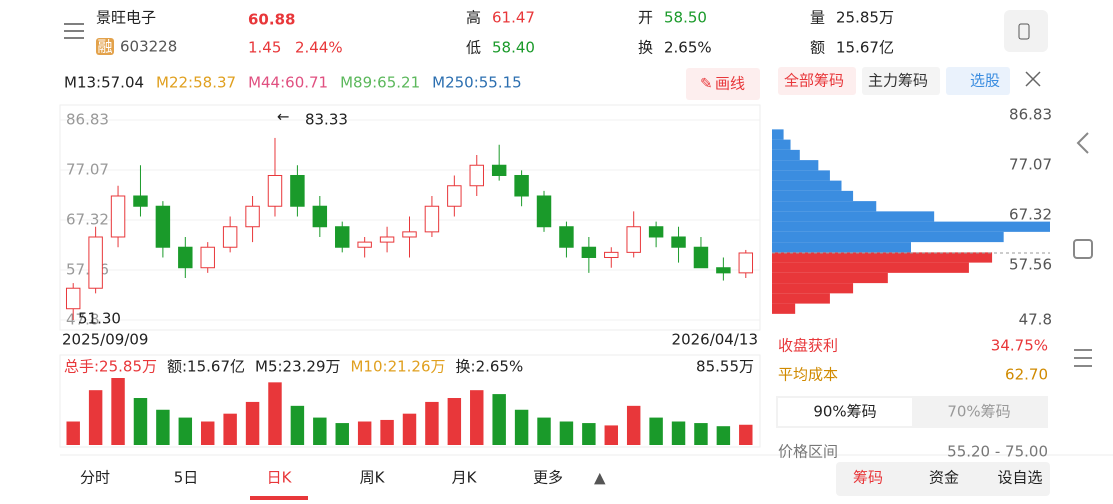 This screenshot has width=1113, height=504. I want to click on menu-icon, so click(74, 31).